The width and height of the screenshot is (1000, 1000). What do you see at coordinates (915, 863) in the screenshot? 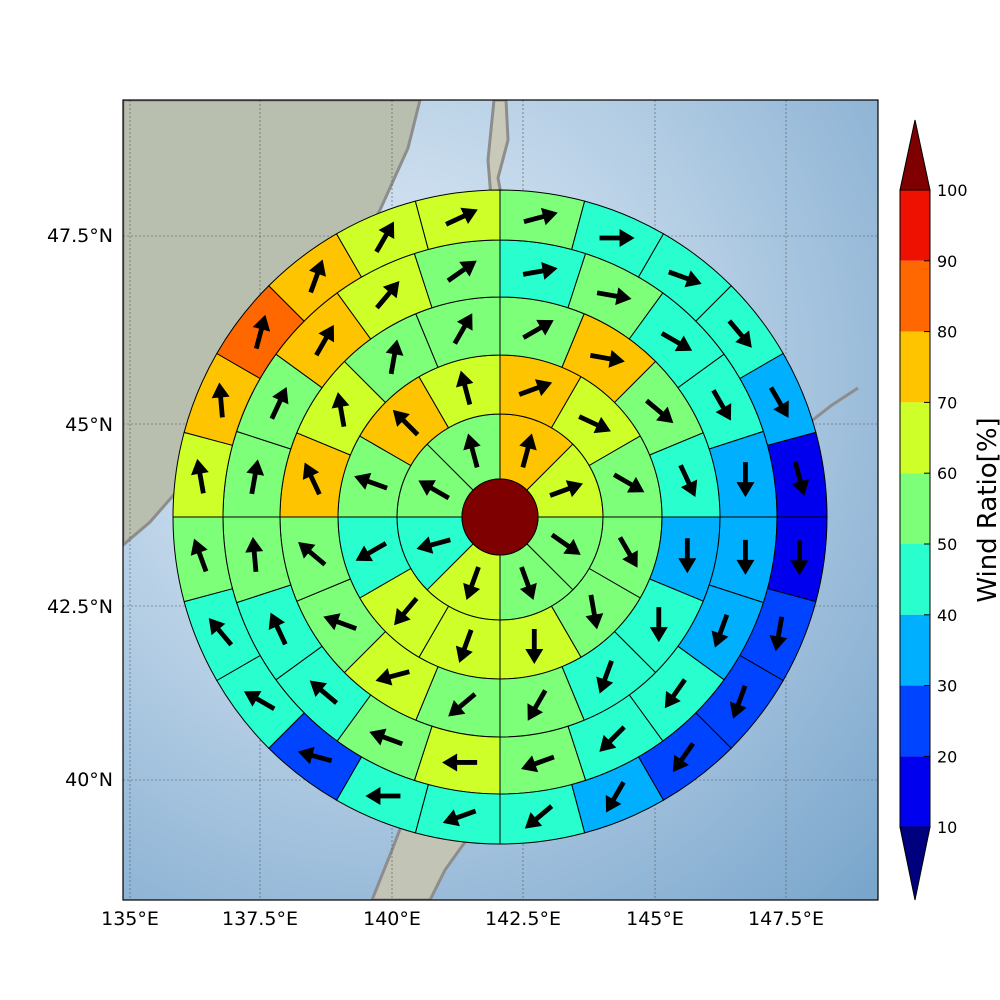
I see `colorbar-extend-min` at bounding box center [915, 863].